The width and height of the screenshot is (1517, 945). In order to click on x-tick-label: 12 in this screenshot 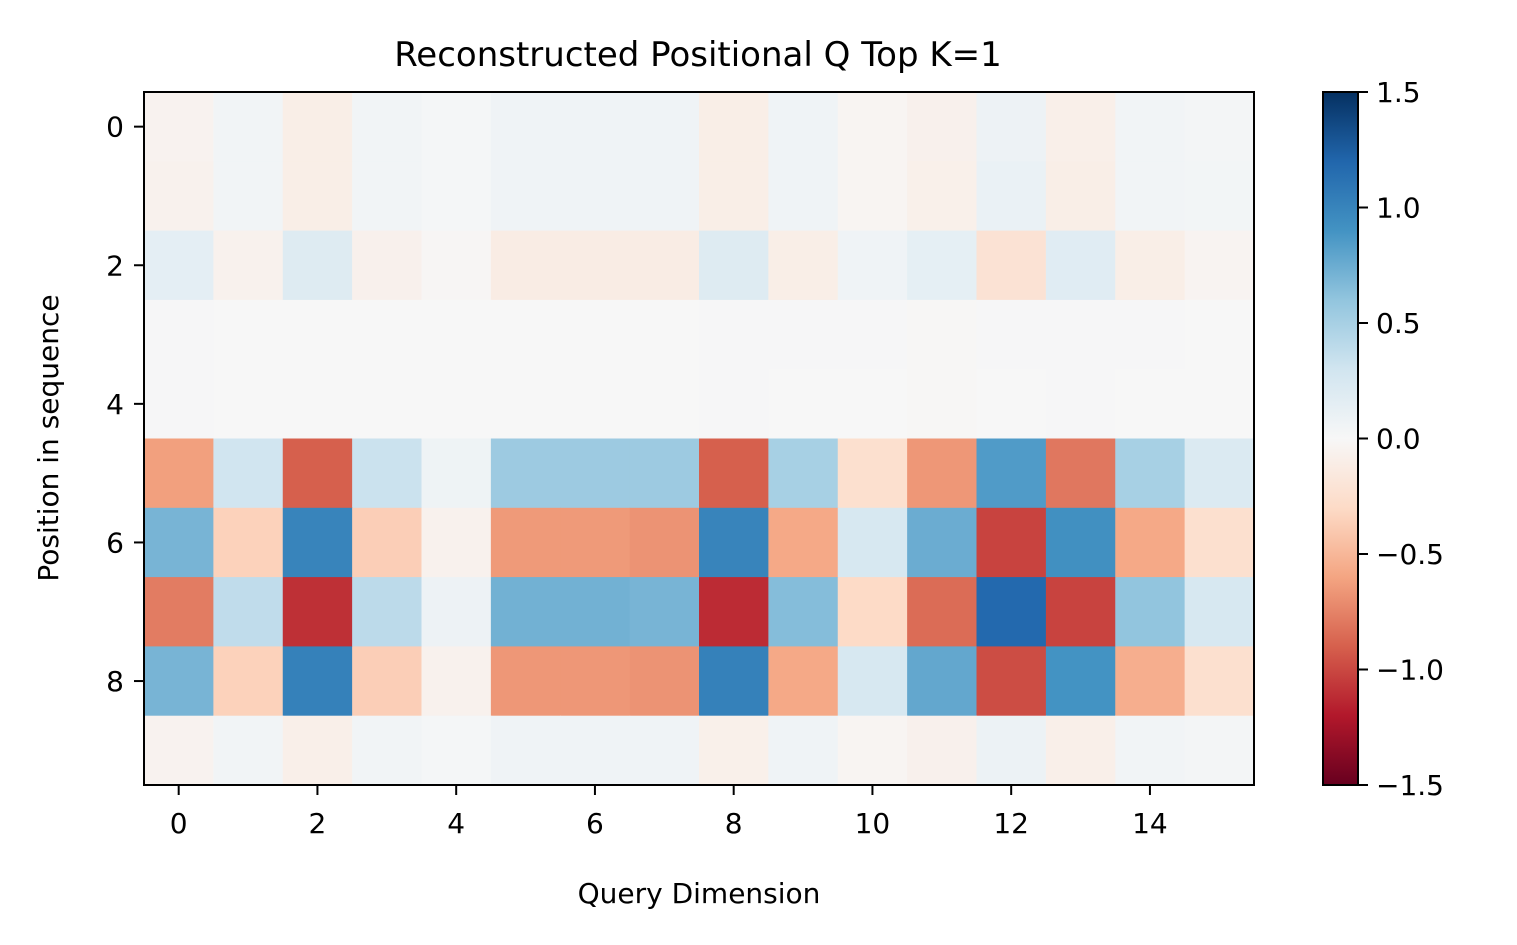, I will do `click(1011, 823)`.